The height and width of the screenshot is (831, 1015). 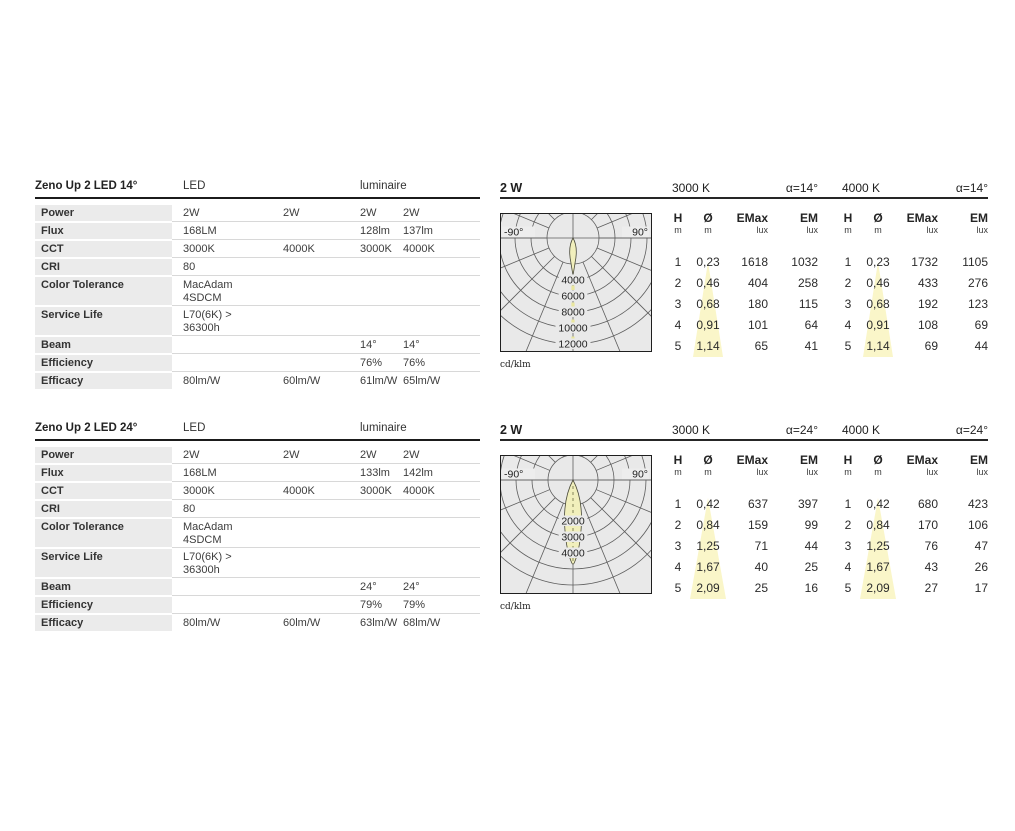 I want to click on spec-table-header: Zeno Up 2 LED 14° LED luminaire, so click(x=257, y=188).